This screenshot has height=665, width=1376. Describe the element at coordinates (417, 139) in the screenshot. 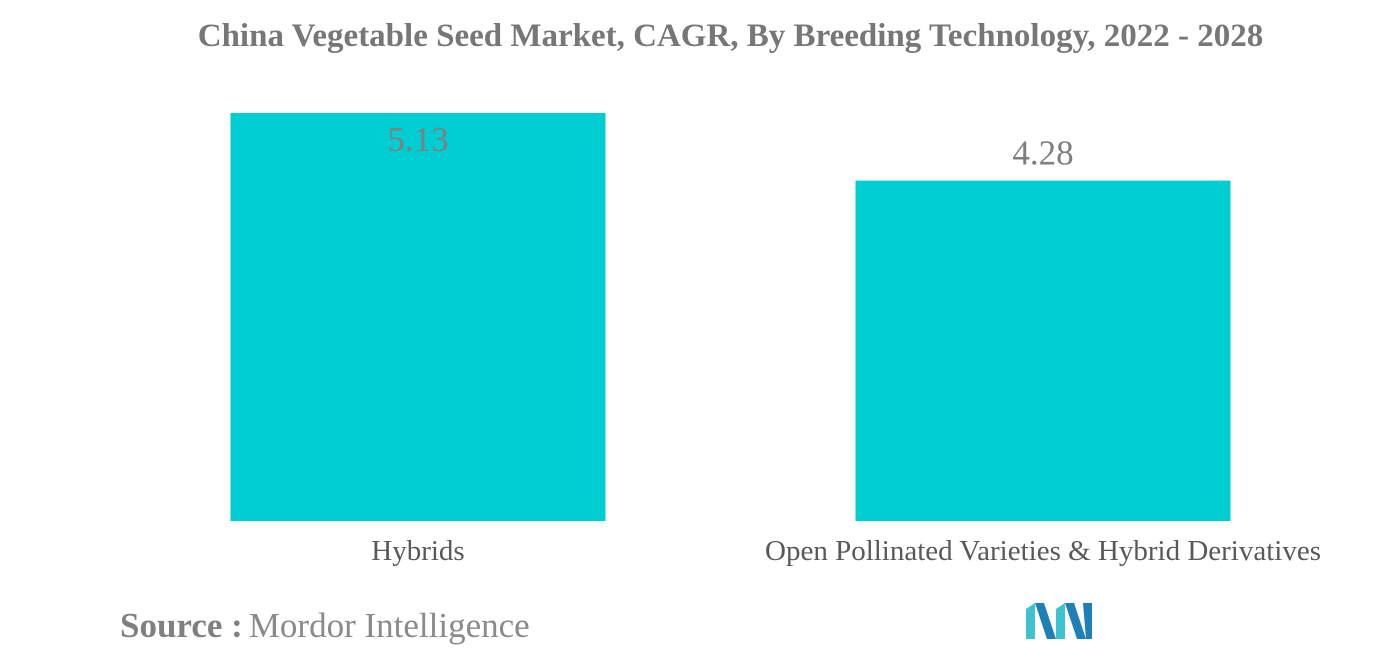

I see `data-label-1: 5.13` at that location.